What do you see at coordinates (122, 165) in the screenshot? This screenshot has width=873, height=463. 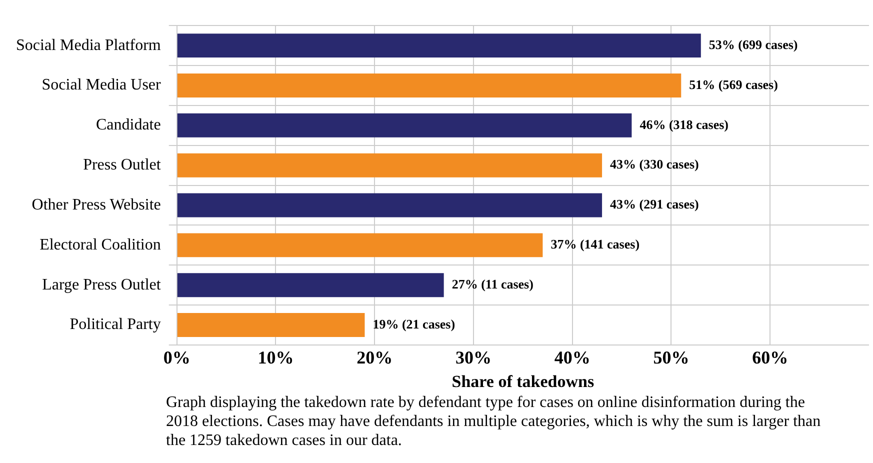 I see `y-tick-label: Press Outlet` at bounding box center [122, 165].